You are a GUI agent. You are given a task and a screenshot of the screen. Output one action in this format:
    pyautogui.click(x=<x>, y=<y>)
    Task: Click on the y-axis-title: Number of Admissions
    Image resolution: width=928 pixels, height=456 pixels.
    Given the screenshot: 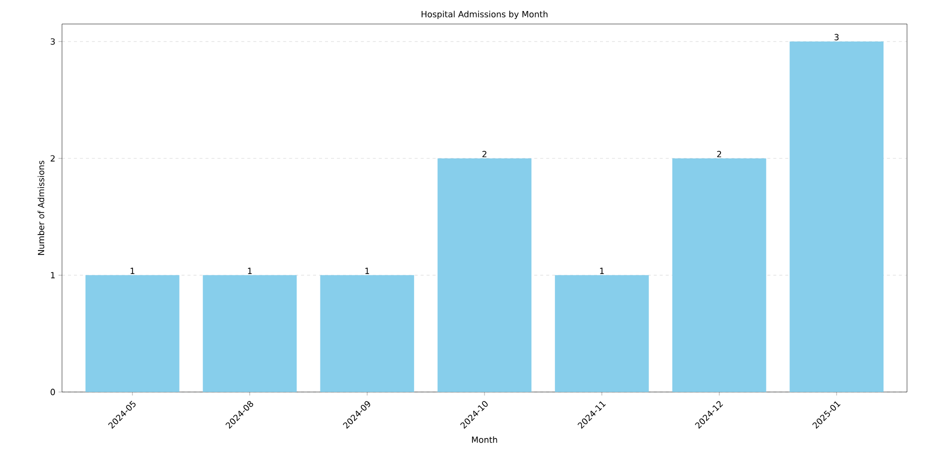 What is the action you would take?
    pyautogui.click(x=41, y=207)
    